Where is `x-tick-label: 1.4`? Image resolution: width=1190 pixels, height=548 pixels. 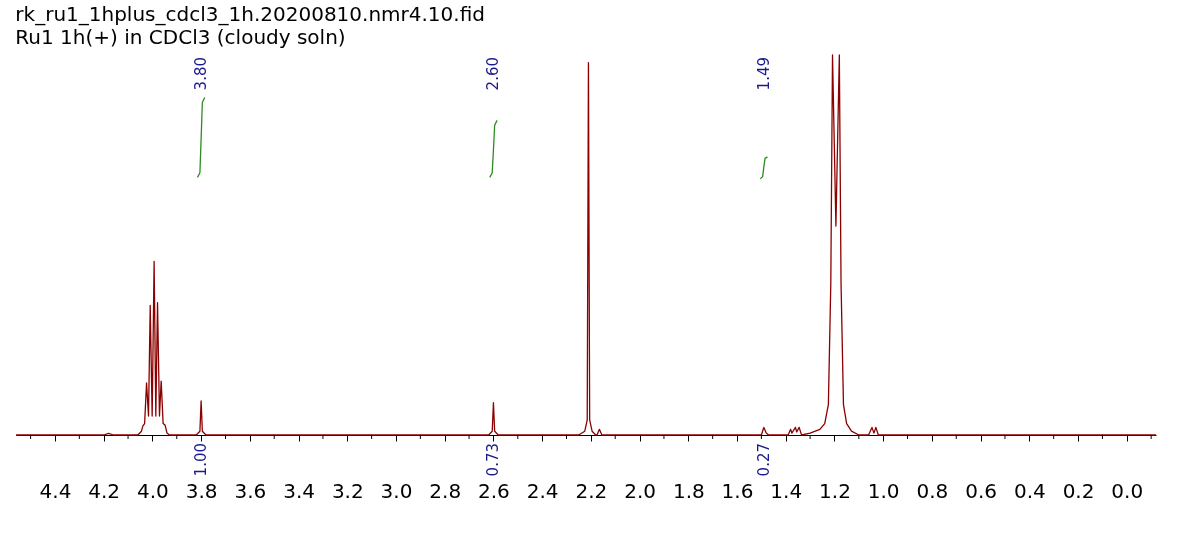
x-tick-label: 1.4 is located at coordinates (786, 490).